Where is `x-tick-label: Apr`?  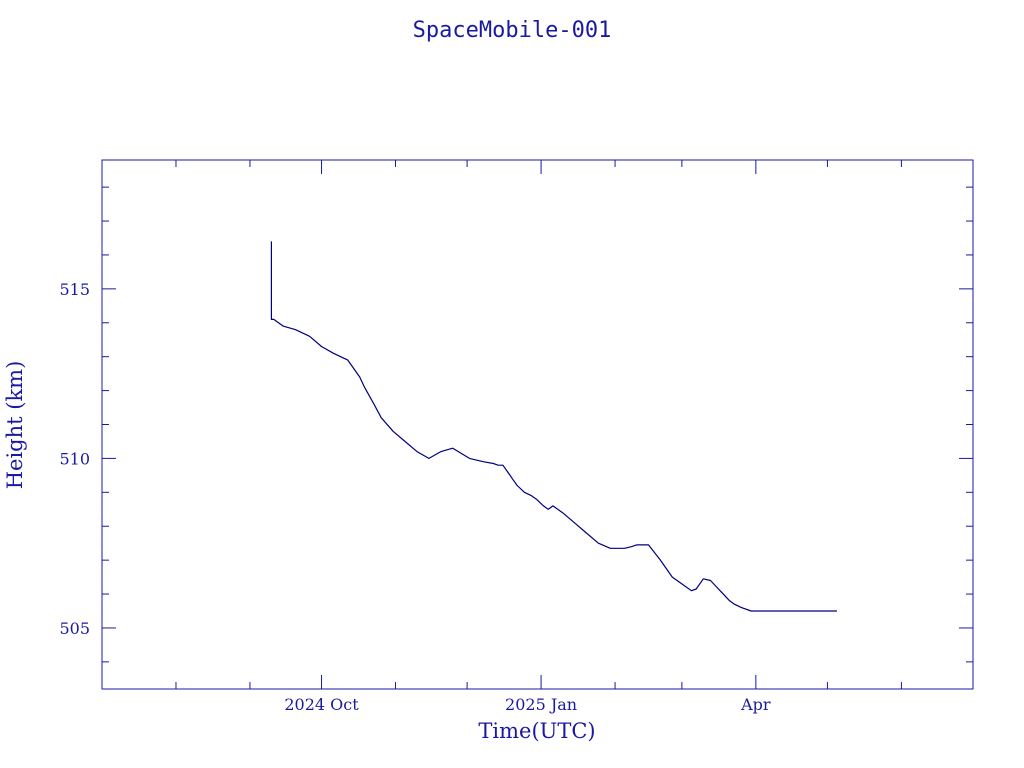
x-tick-label: Apr is located at coordinates (755, 704).